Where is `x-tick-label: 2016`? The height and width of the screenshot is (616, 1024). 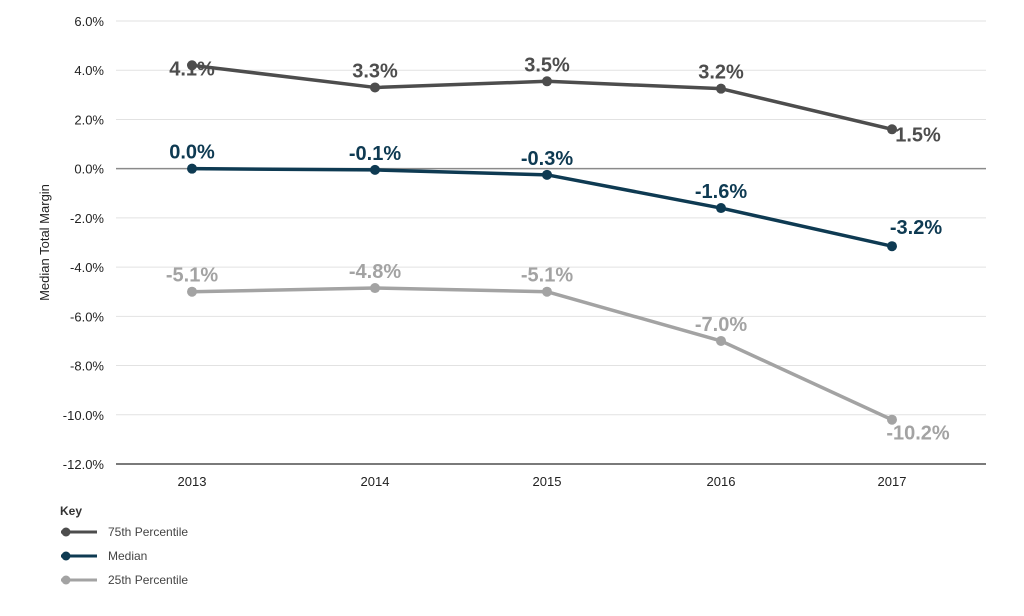
x-tick-label: 2016 is located at coordinates (721, 481).